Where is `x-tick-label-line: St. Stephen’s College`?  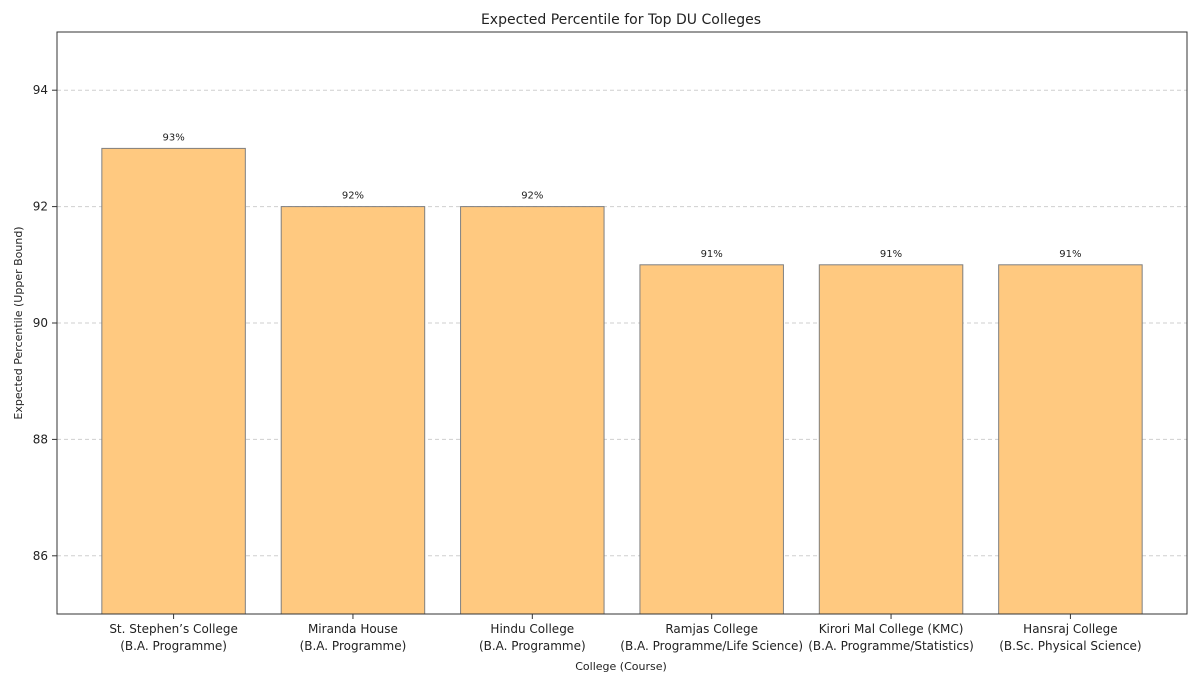 x-tick-label-line: St. Stephen’s College is located at coordinates (173, 629).